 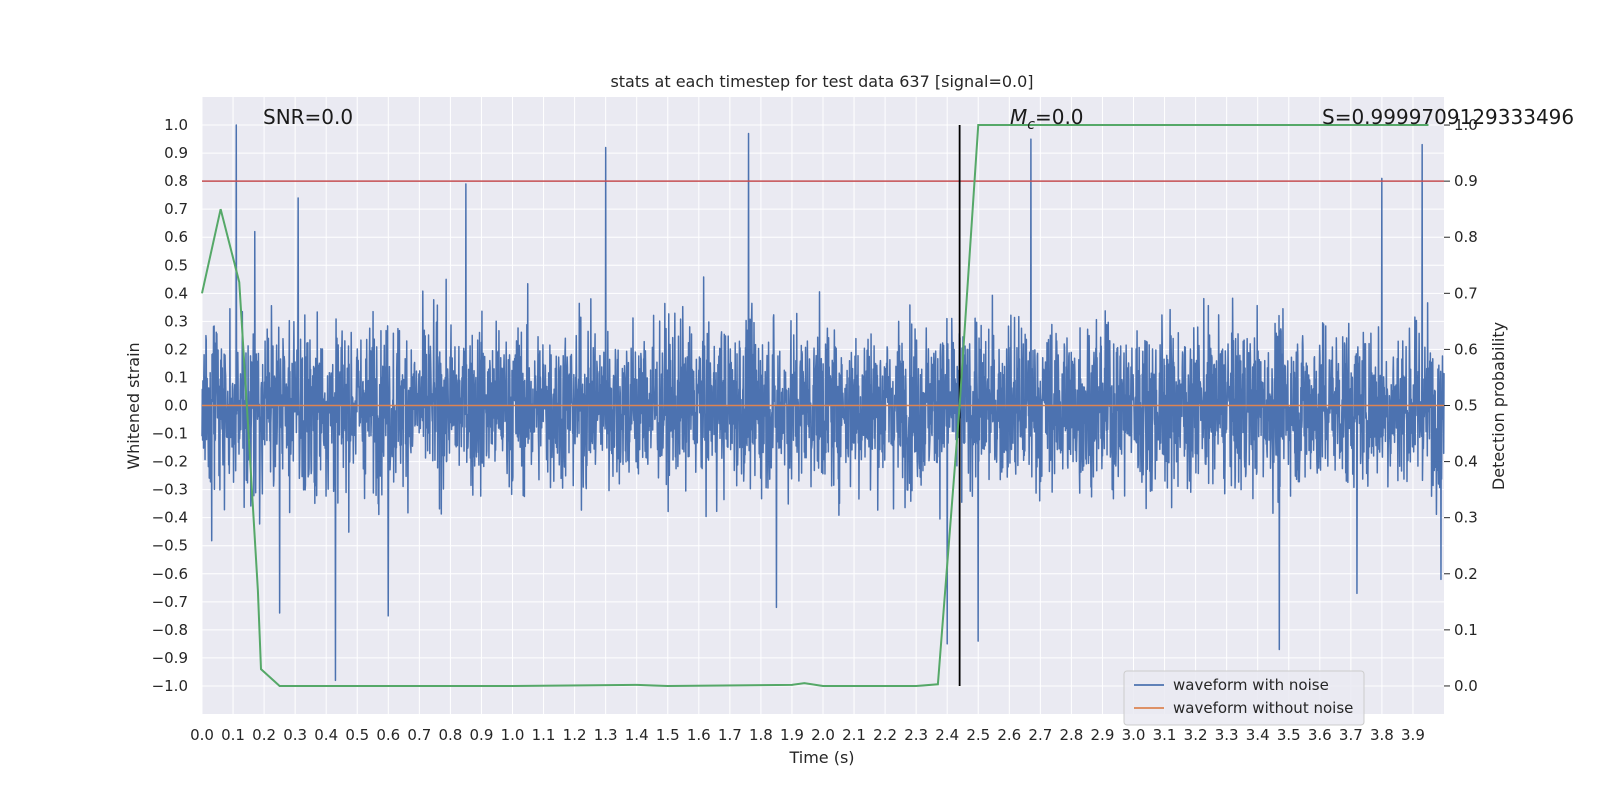 What do you see at coordinates (978, 735) in the screenshot?
I see `x-tick-label: 2.5` at bounding box center [978, 735].